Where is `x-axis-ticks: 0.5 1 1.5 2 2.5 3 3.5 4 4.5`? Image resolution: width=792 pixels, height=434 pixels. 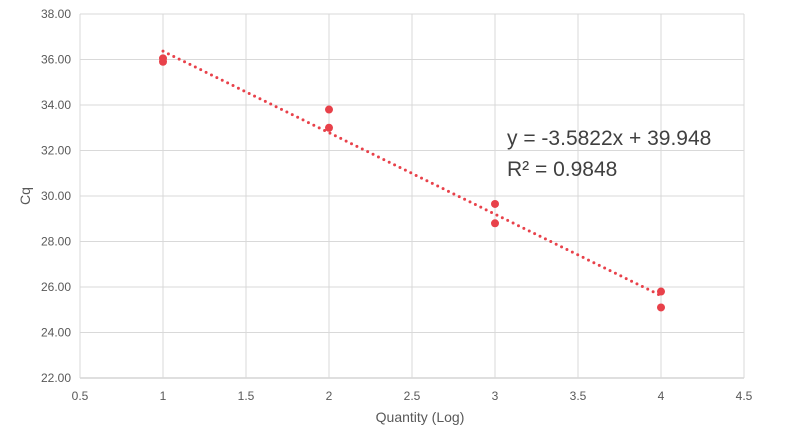 x-axis-ticks: 0.5 1 1.5 2 2.5 3 3.5 4 4.5 is located at coordinates (412, 396).